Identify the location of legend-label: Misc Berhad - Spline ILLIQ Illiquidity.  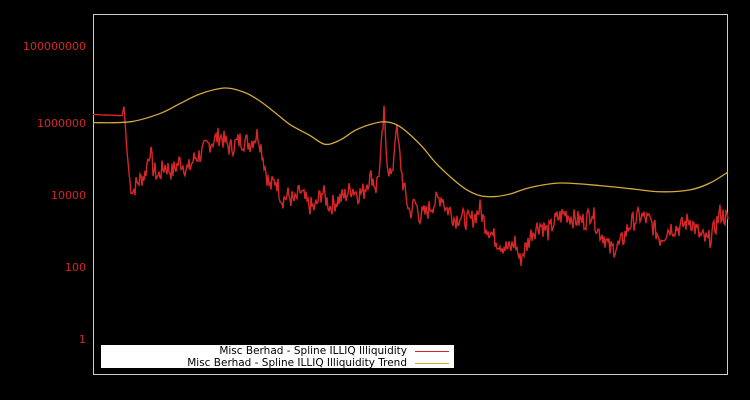
(313, 351).